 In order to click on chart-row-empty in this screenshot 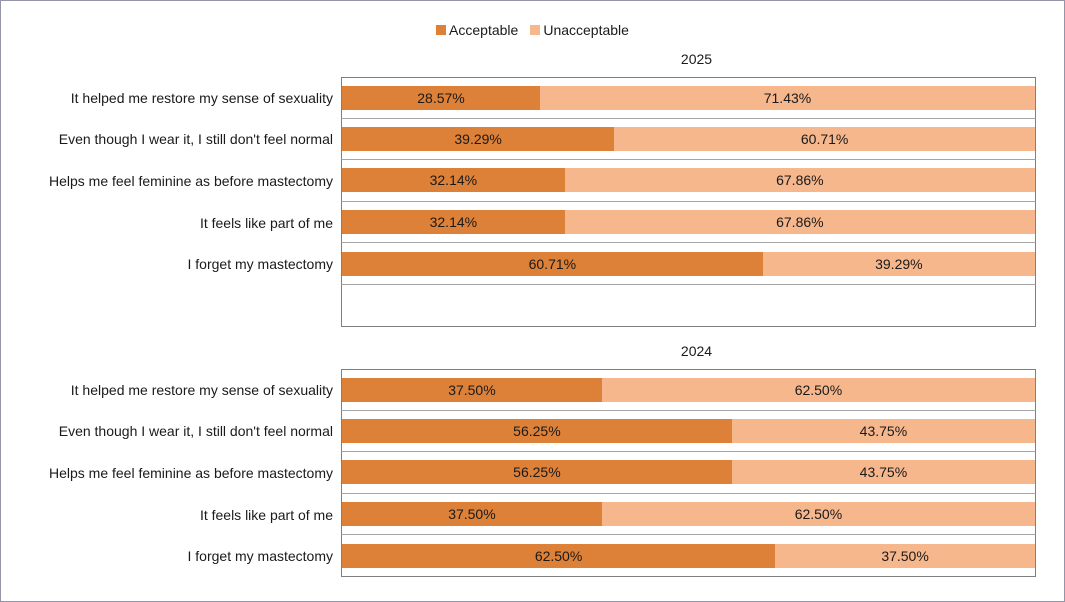, I will do `click(532, 305)`.